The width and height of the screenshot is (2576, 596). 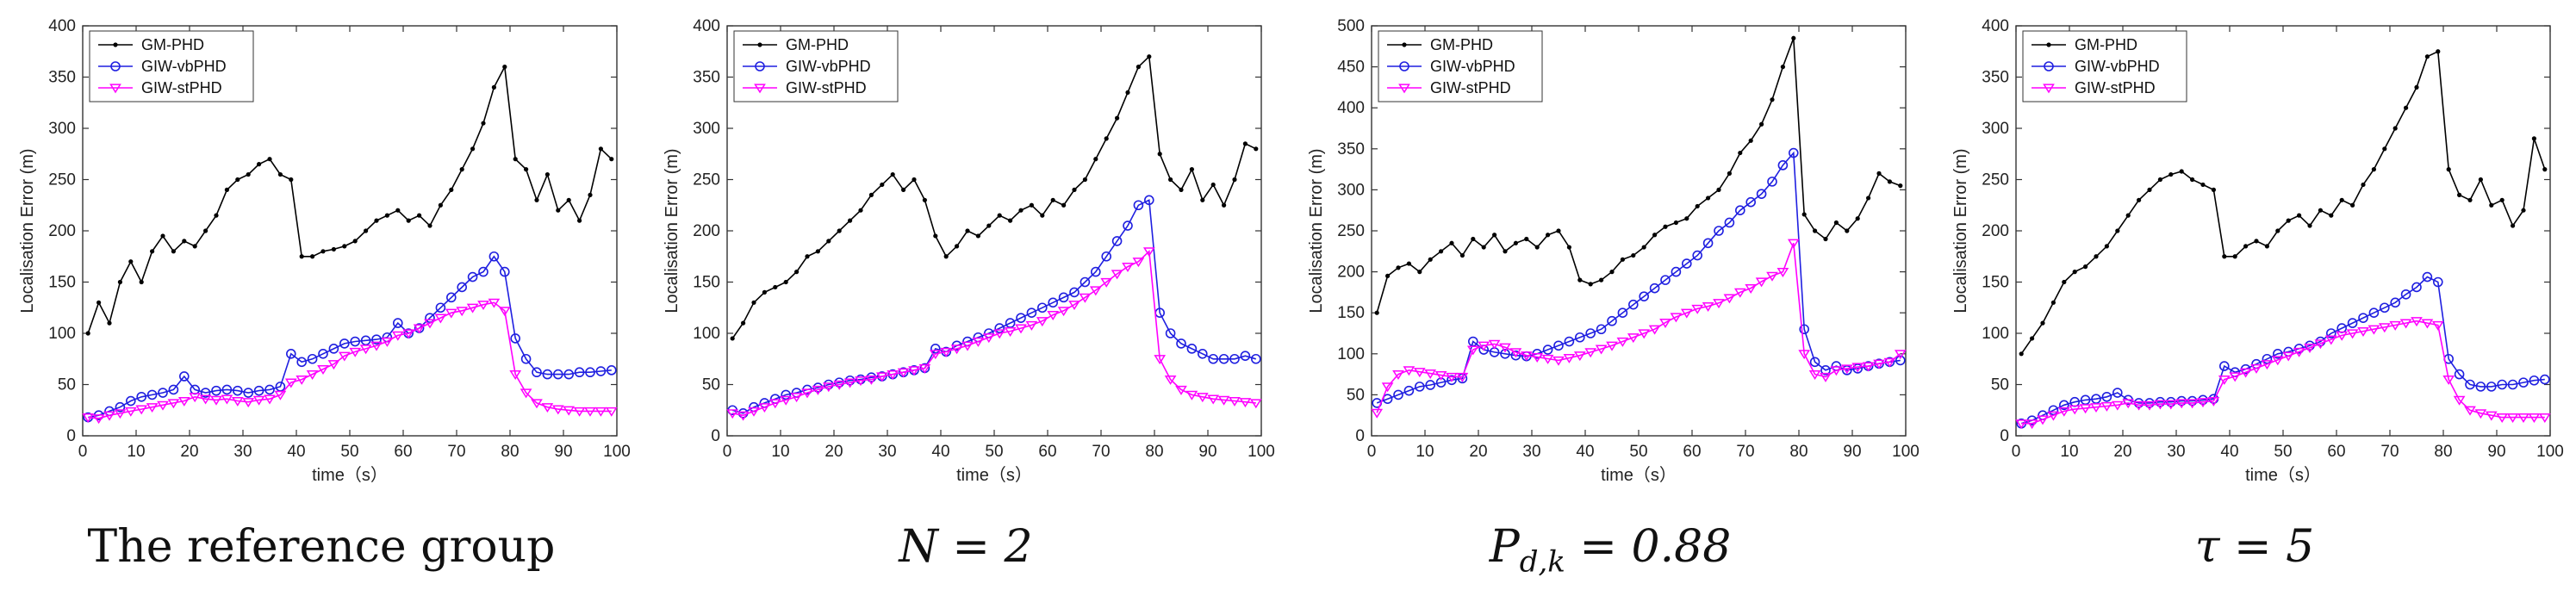 I want to click on y-tick-label: 300, so click(x=62, y=129).